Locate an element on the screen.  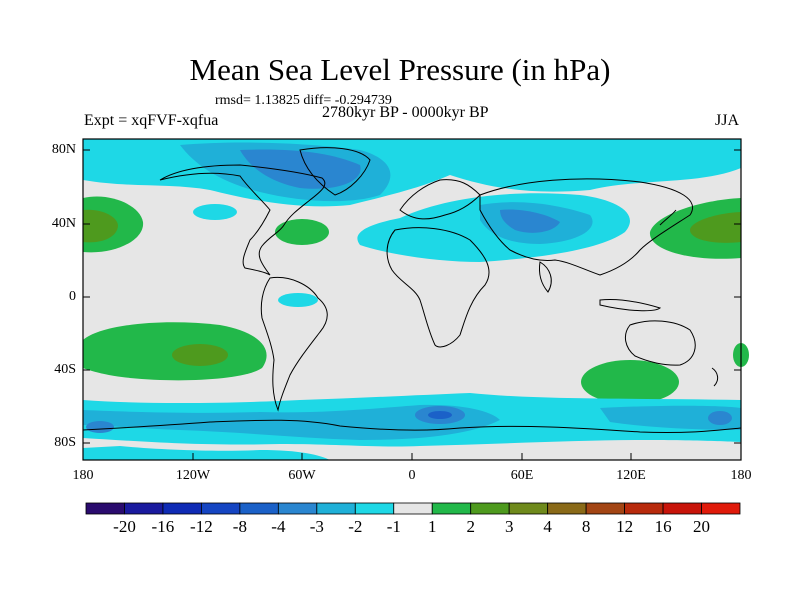
atlantic-low-patch is located at coordinates (215, 212).